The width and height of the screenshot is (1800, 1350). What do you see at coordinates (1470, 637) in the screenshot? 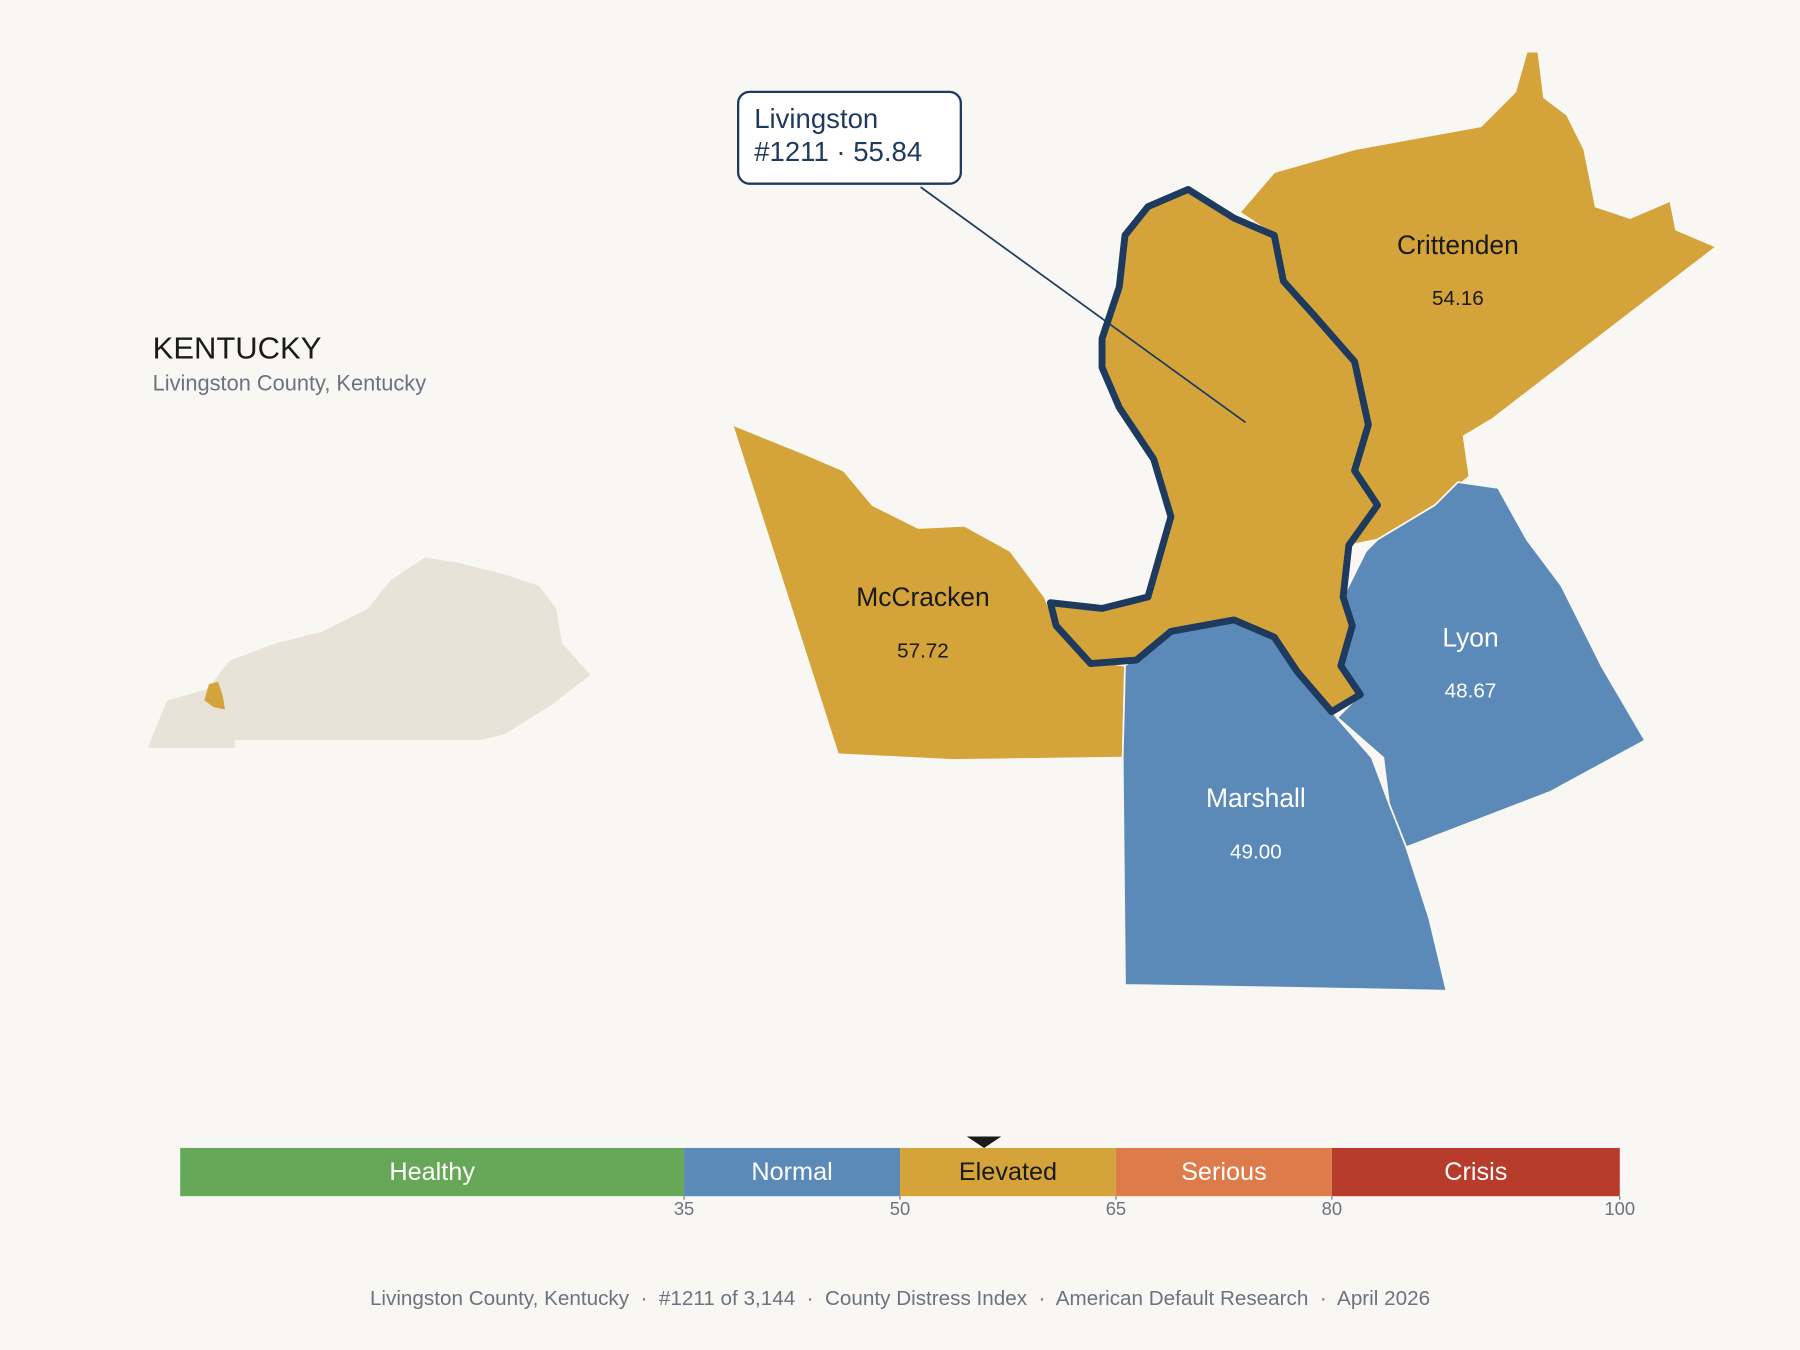
I see `county-name: Lyon` at bounding box center [1470, 637].